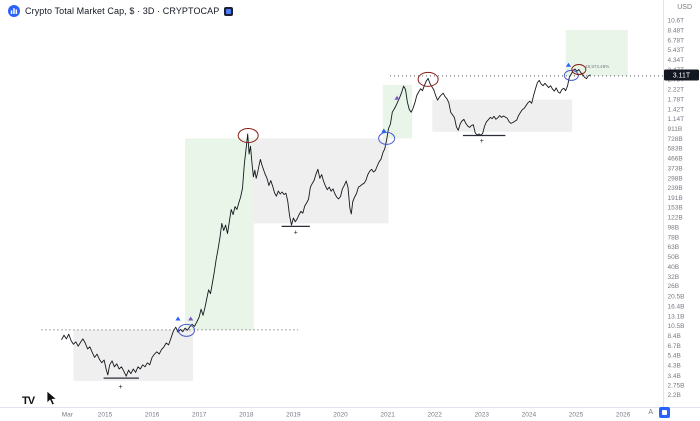 The height and width of the screenshot is (421, 700). What do you see at coordinates (676, 109) in the screenshot?
I see `price-tick-label: 1.42T` at bounding box center [676, 109].